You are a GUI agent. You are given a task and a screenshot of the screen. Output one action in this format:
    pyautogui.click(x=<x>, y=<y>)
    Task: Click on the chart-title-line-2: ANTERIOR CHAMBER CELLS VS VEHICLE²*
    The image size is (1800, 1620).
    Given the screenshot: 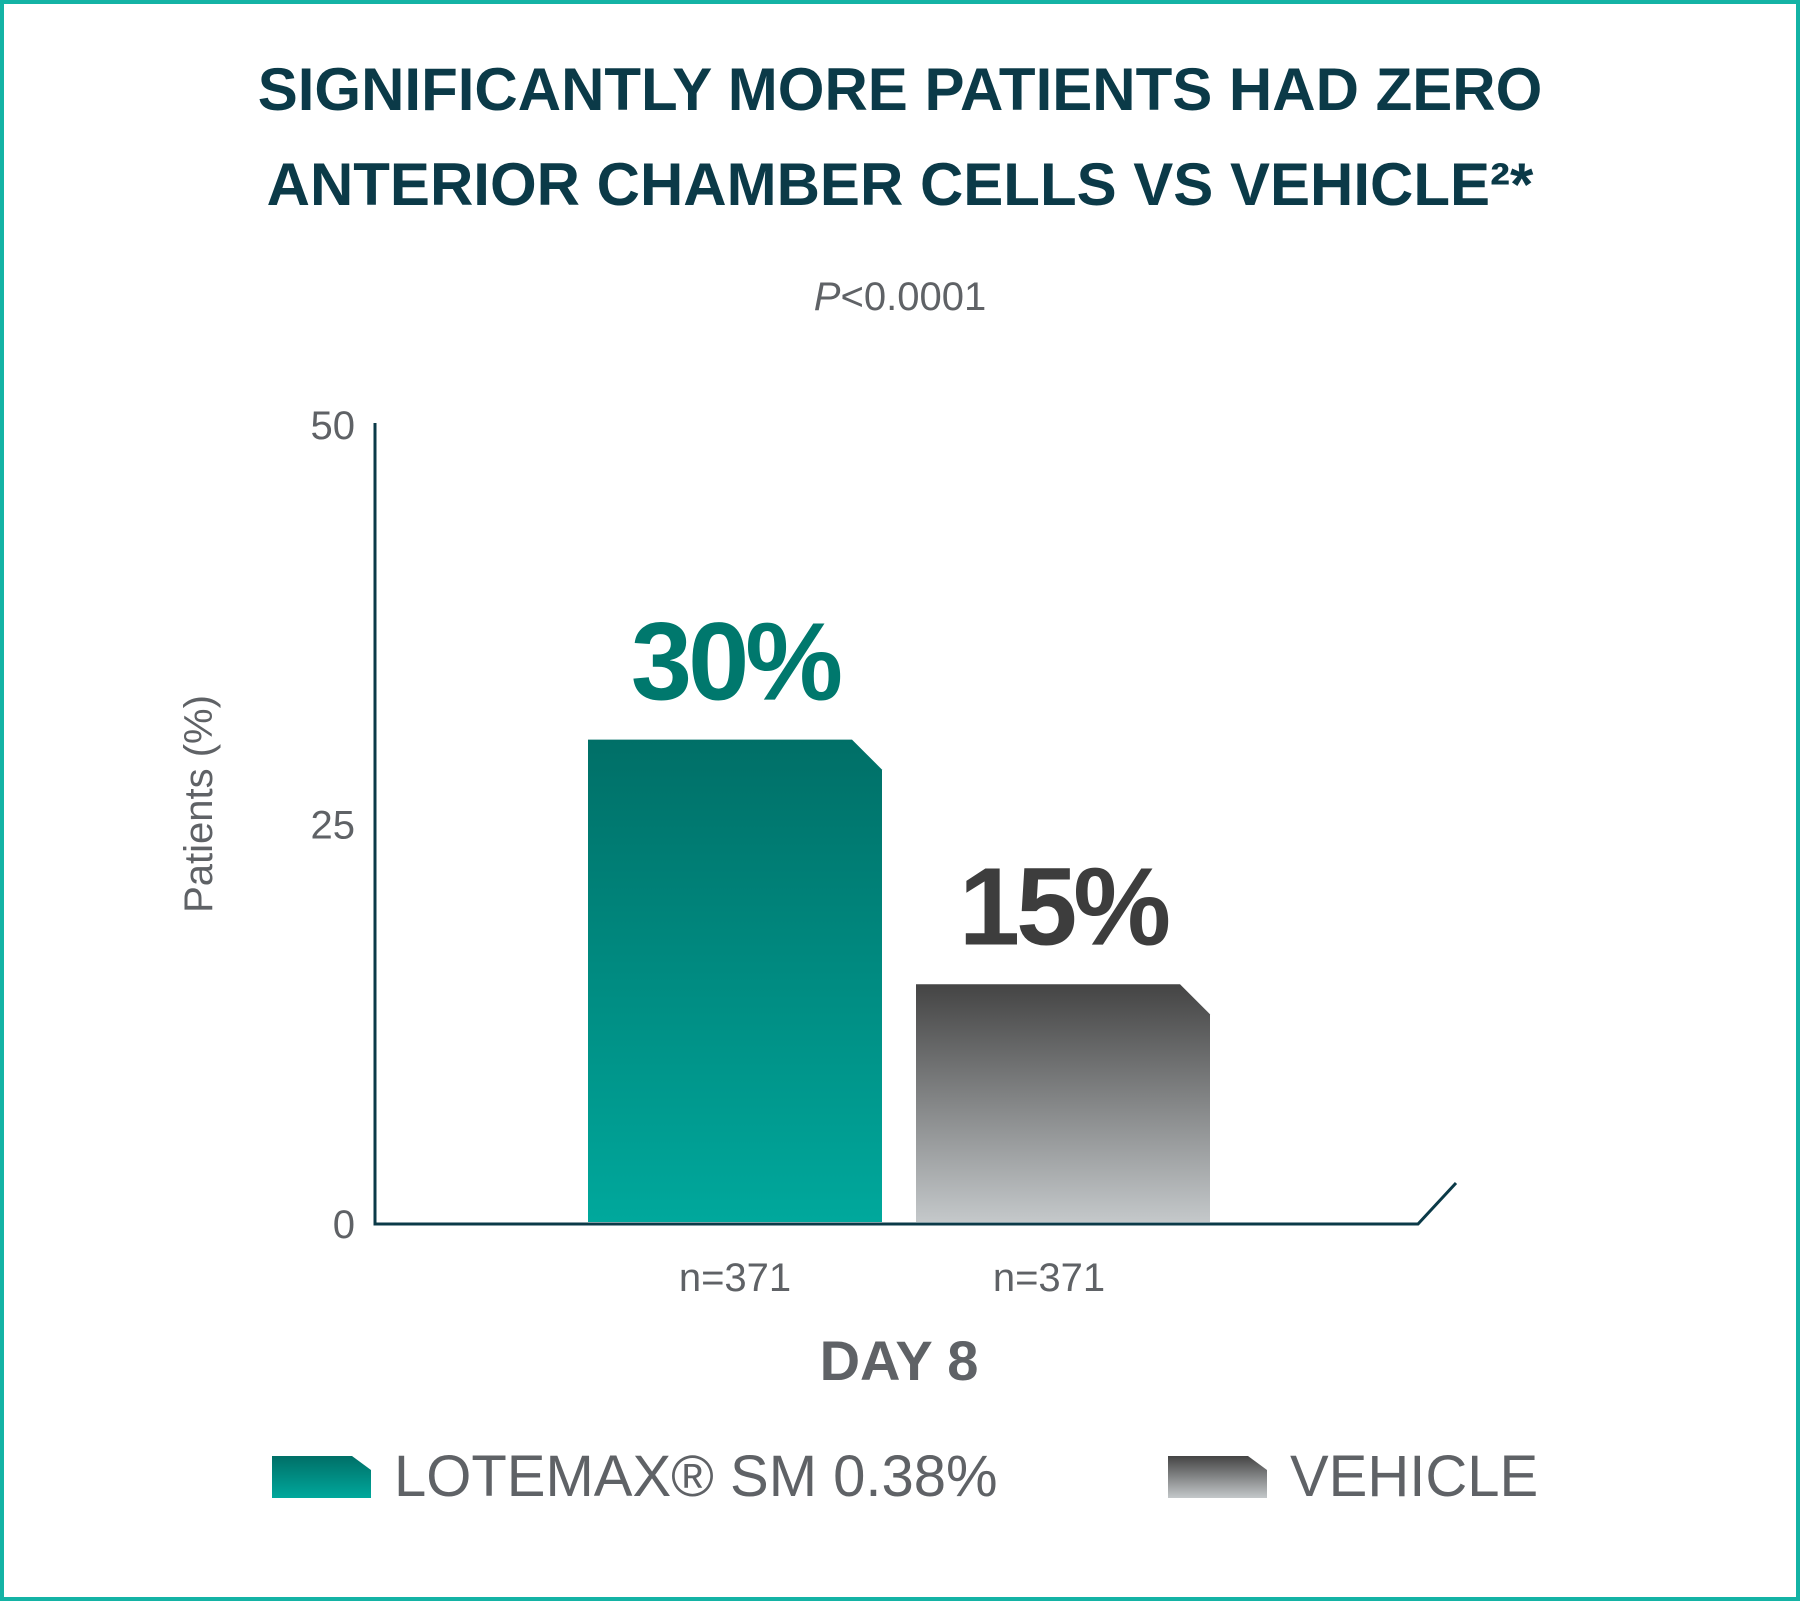 What is the action you would take?
    pyautogui.click(x=900, y=184)
    